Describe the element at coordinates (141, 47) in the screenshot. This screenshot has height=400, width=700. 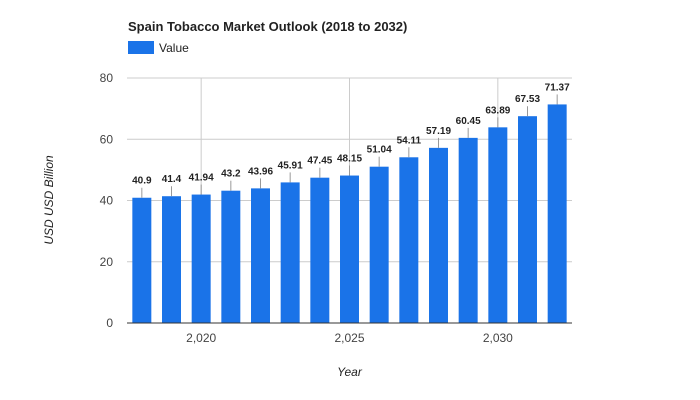
I see `legend-swatch-value` at that location.